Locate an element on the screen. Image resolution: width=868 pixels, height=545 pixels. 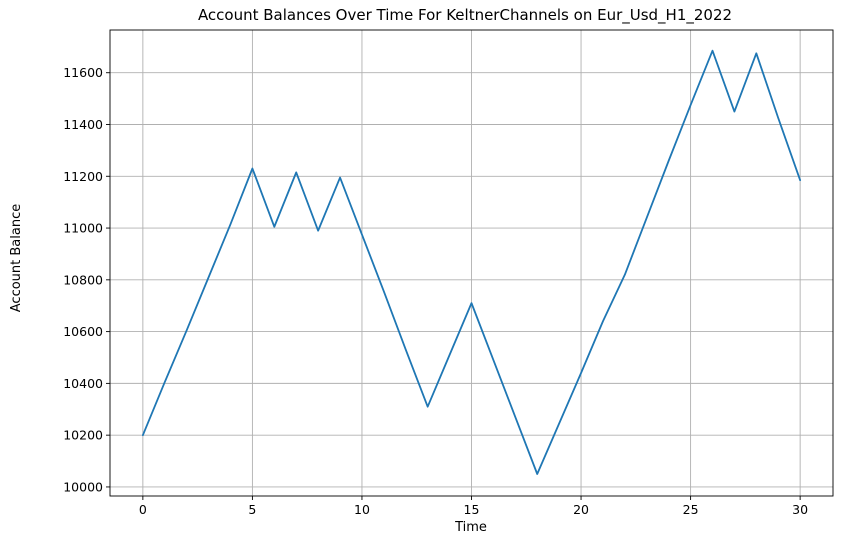
x-tick-label: 30 is located at coordinates (800, 509).